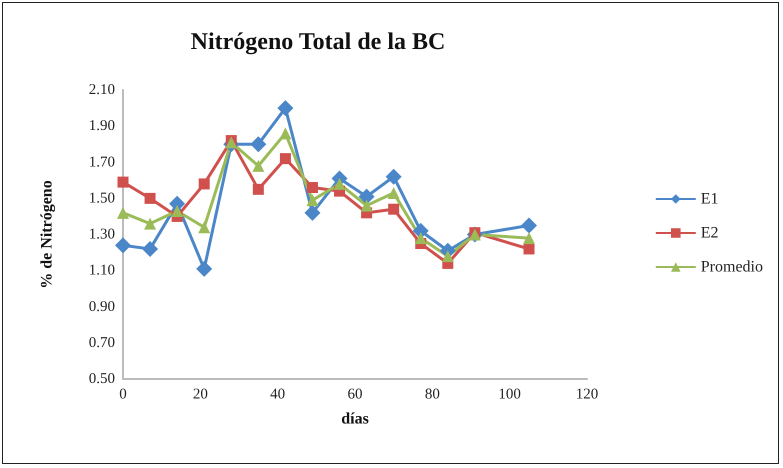  I want to click on x-tick-label: 60, so click(355, 394).